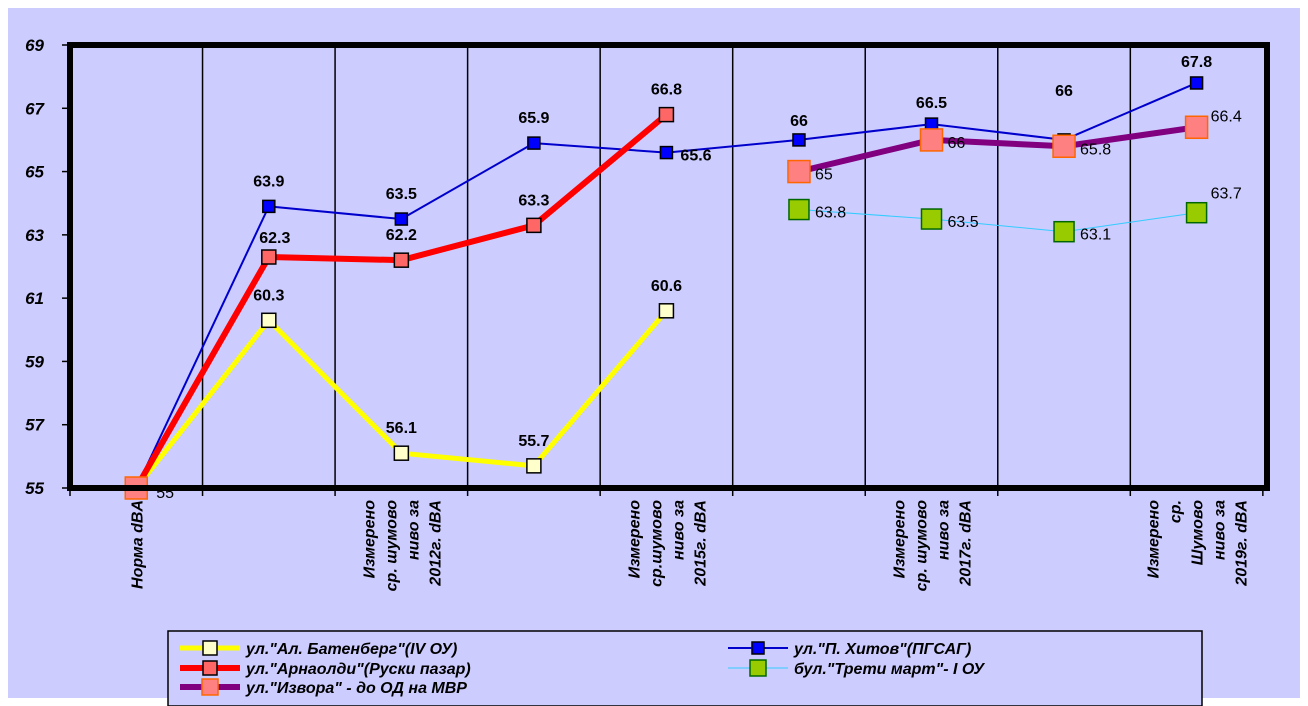 This screenshot has width=1308, height=706. What do you see at coordinates (533, 441) in the screenshot?
I see `data-label: 55.7` at bounding box center [533, 441].